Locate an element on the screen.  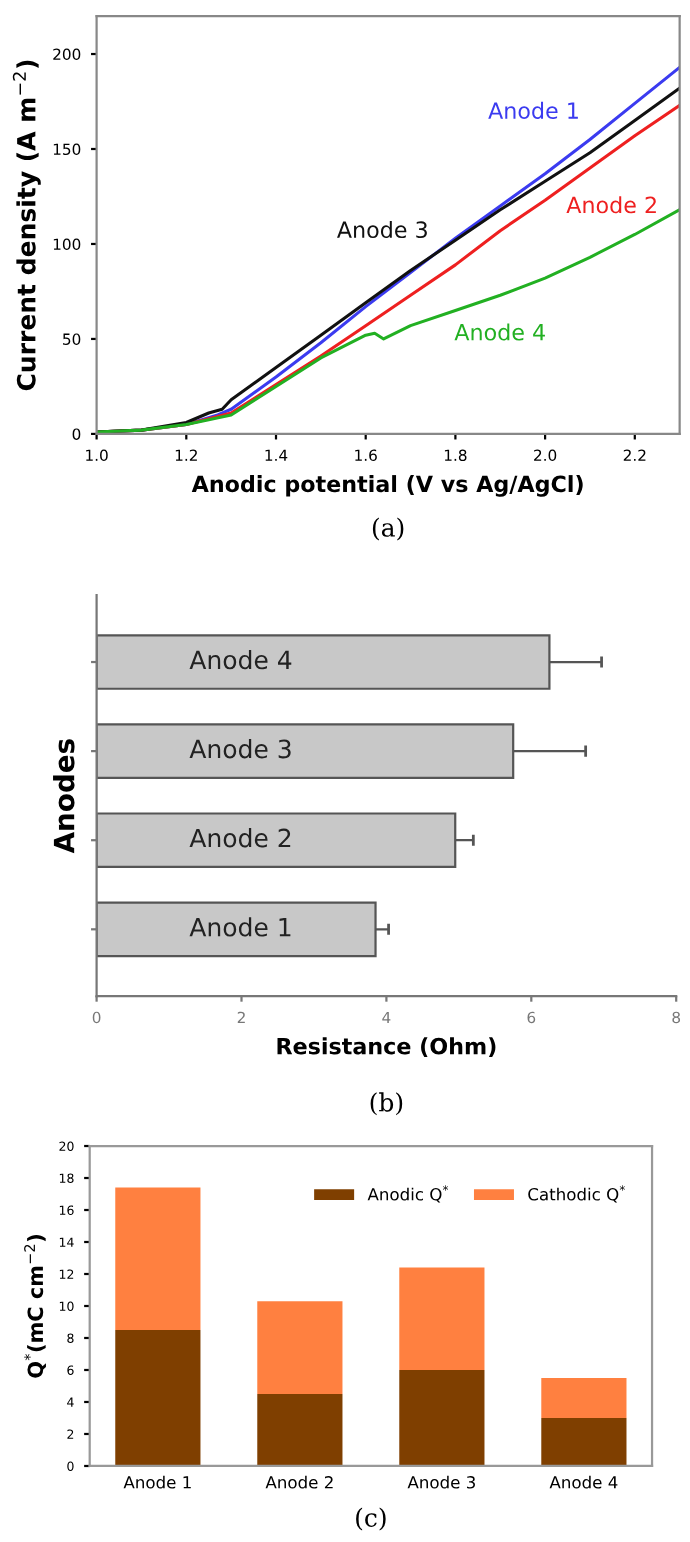
category-label: Anode 3 is located at coordinates (240, 749).